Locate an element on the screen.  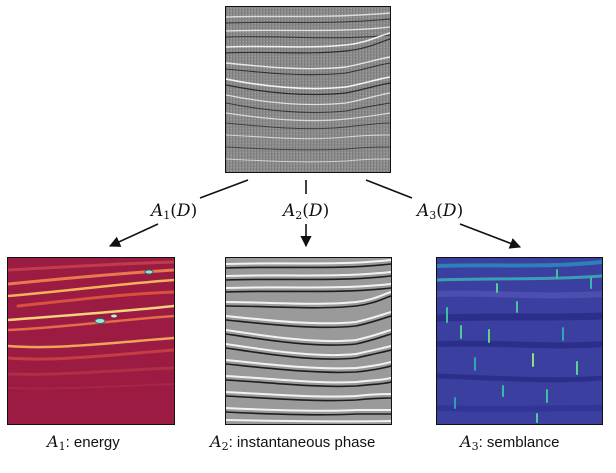
phase-image is located at coordinates (308, 341).